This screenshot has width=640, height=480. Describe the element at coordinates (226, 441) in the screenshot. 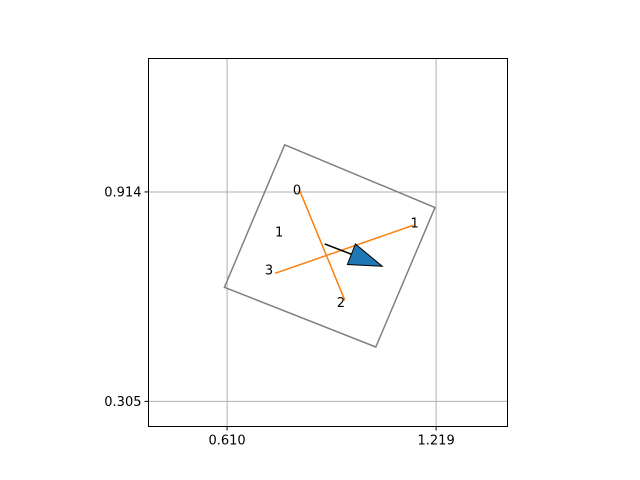

I see `x-tick-label: 0.610` at that location.